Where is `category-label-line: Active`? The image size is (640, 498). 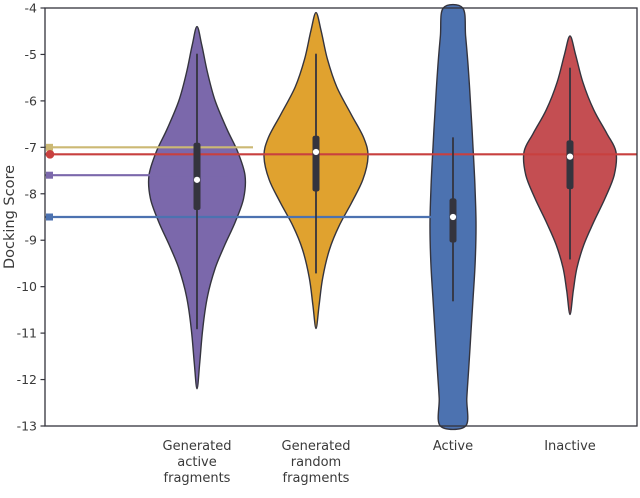 category-label-line: Active is located at coordinates (453, 446).